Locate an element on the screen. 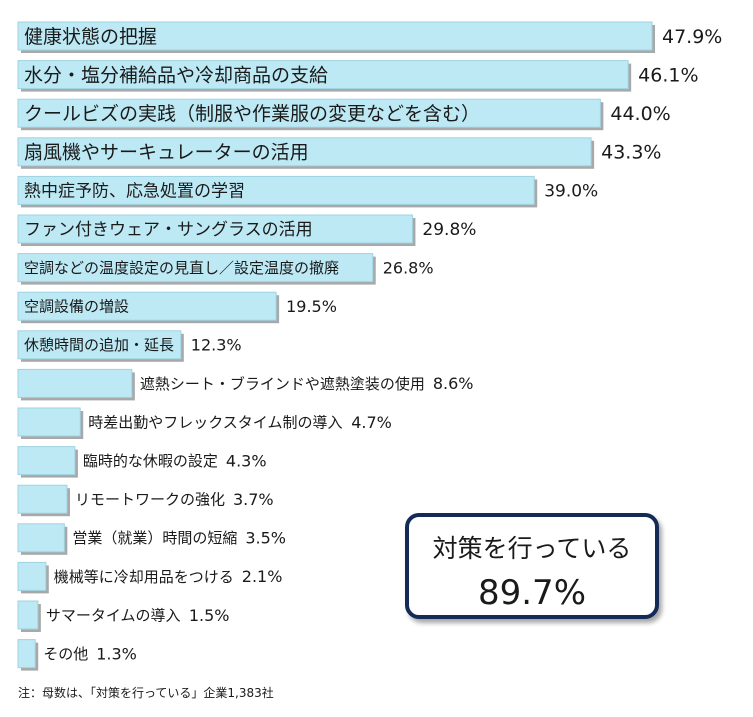 The height and width of the screenshot is (717, 753). bar-value-label: 26.8% is located at coordinates (408, 267).